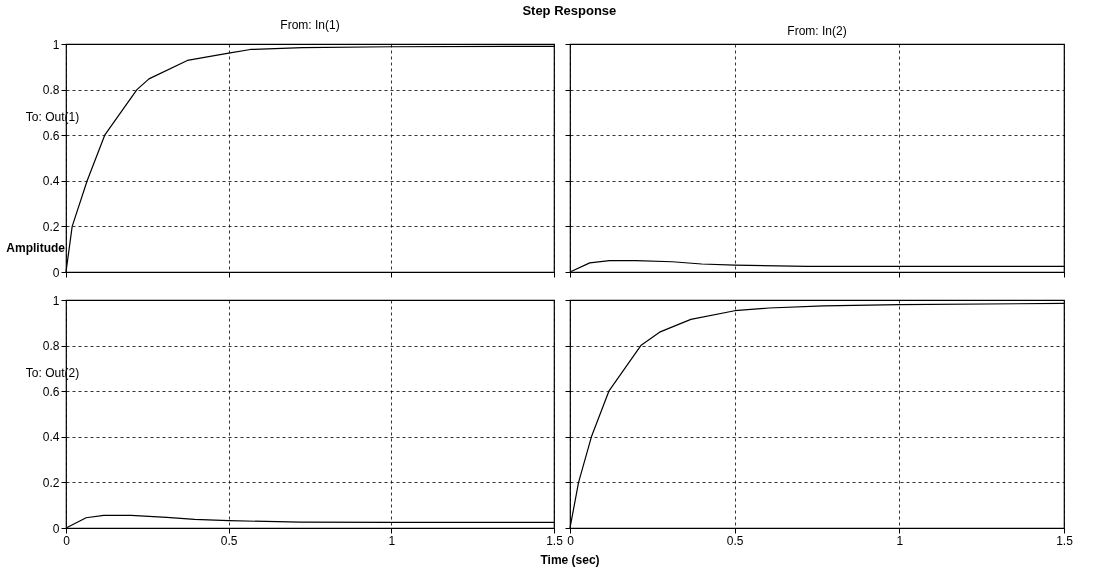  Describe the element at coordinates (569, 11) in the screenshot. I see `text: Step Response` at that location.